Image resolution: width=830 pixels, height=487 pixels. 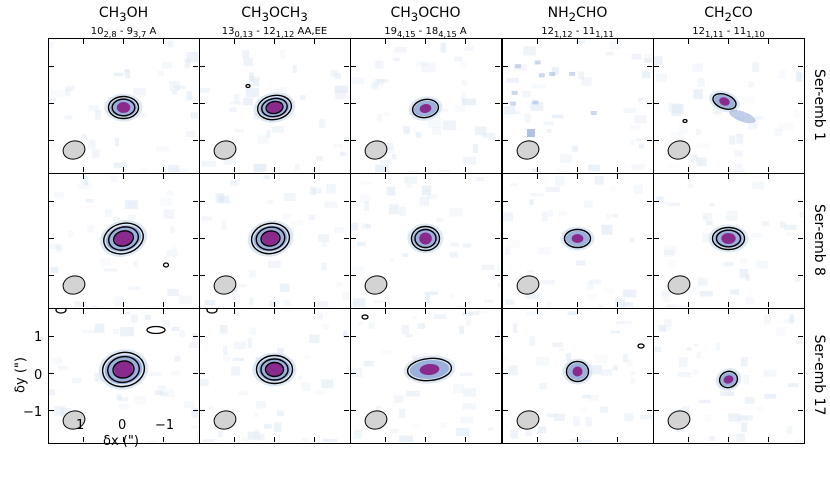 What do you see at coordinates (33, 412) in the screenshot?
I see `y-tick-minus1: −1` at bounding box center [33, 412].